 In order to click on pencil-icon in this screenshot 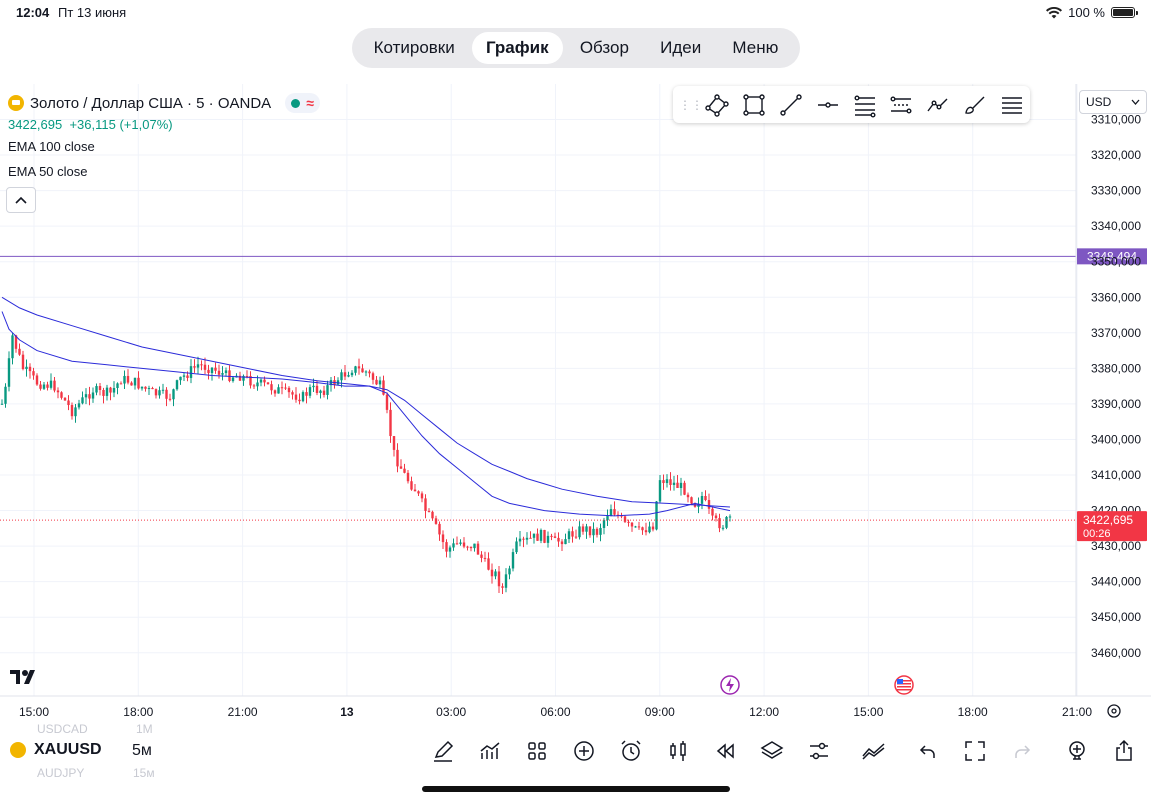, I will do `click(443, 751)`.